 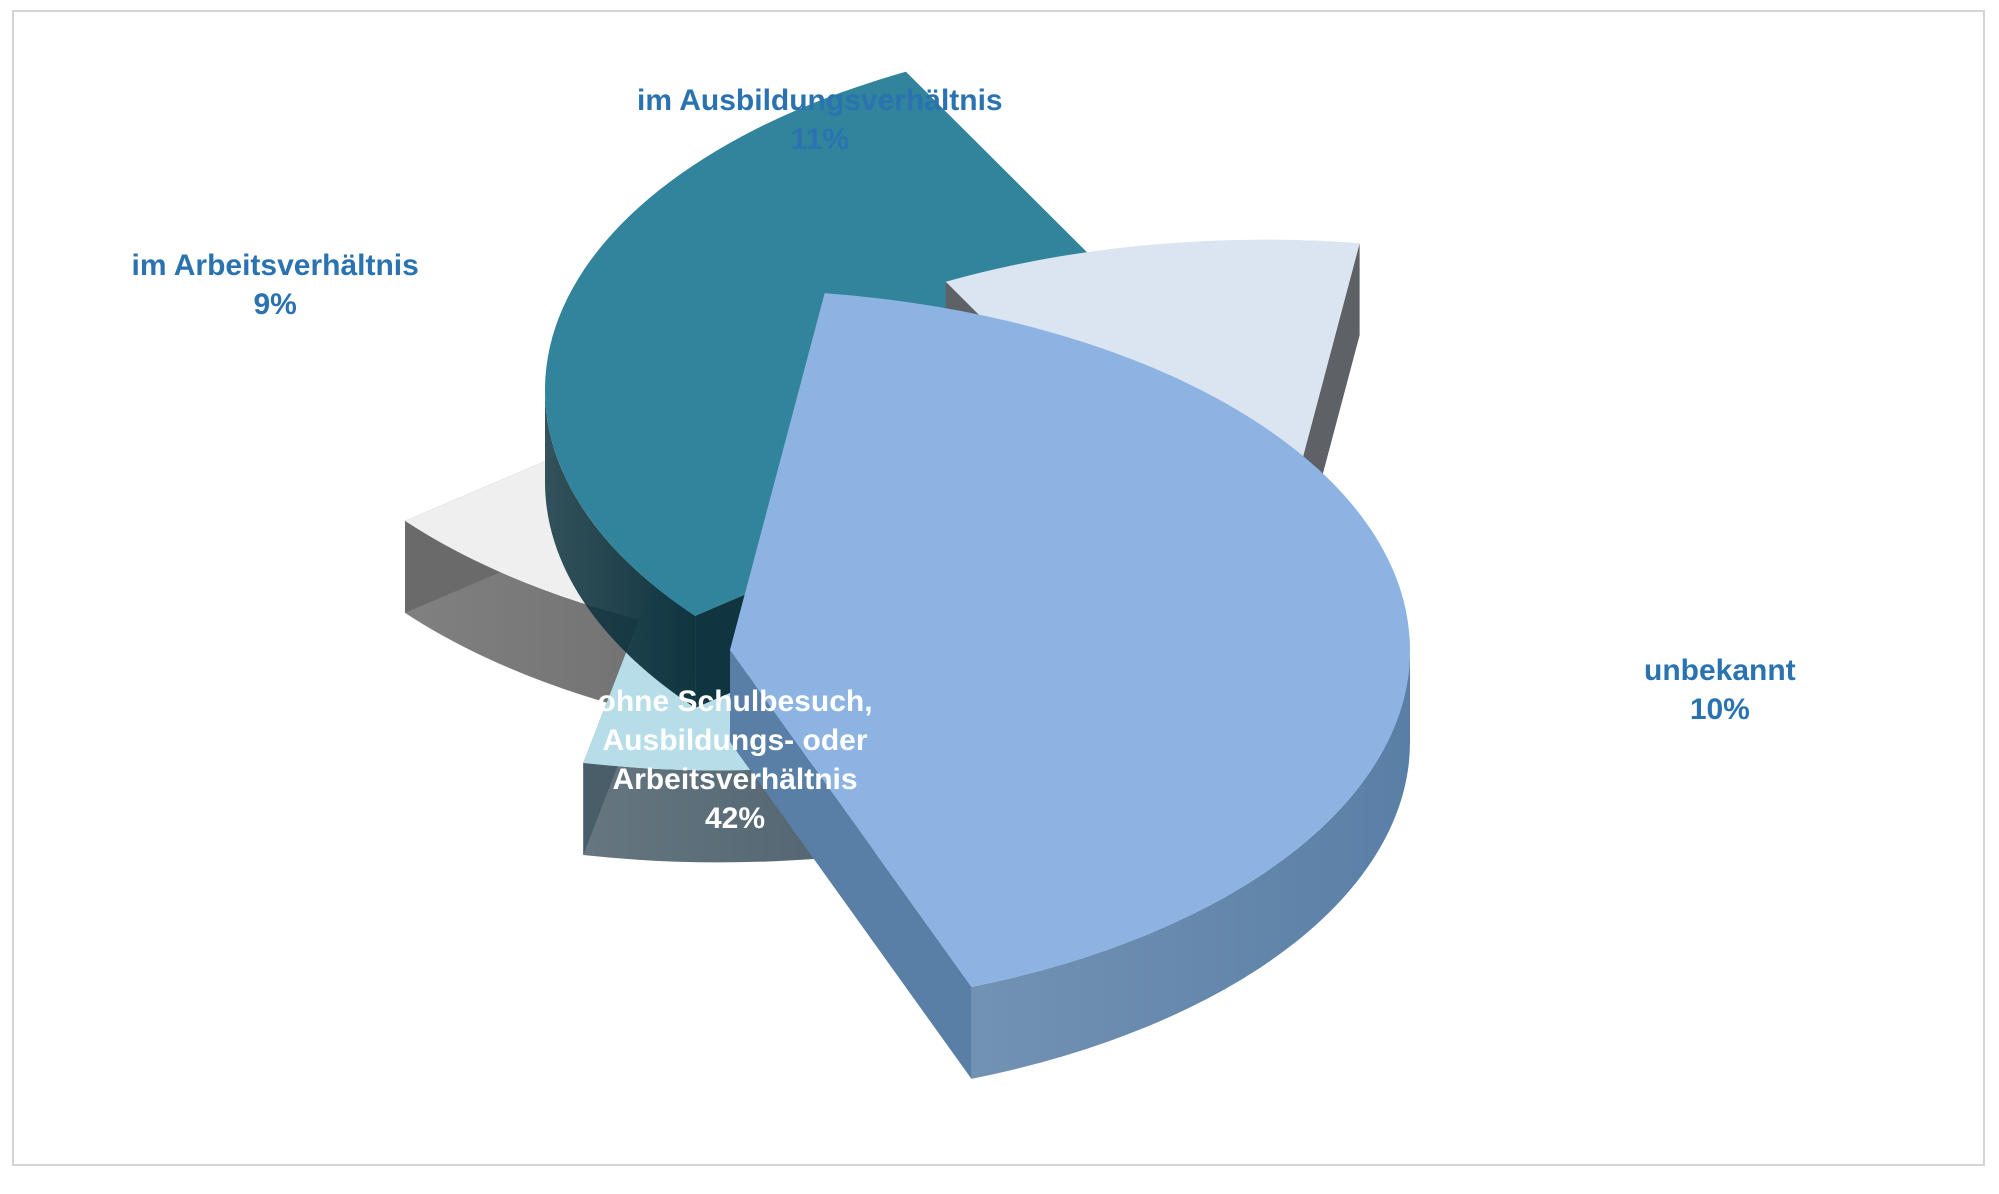 What do you see at coordinates (1720, 670) in the screenshot?
I see `slice-label-line: unbekannt` at bounding box center [1720, 670].